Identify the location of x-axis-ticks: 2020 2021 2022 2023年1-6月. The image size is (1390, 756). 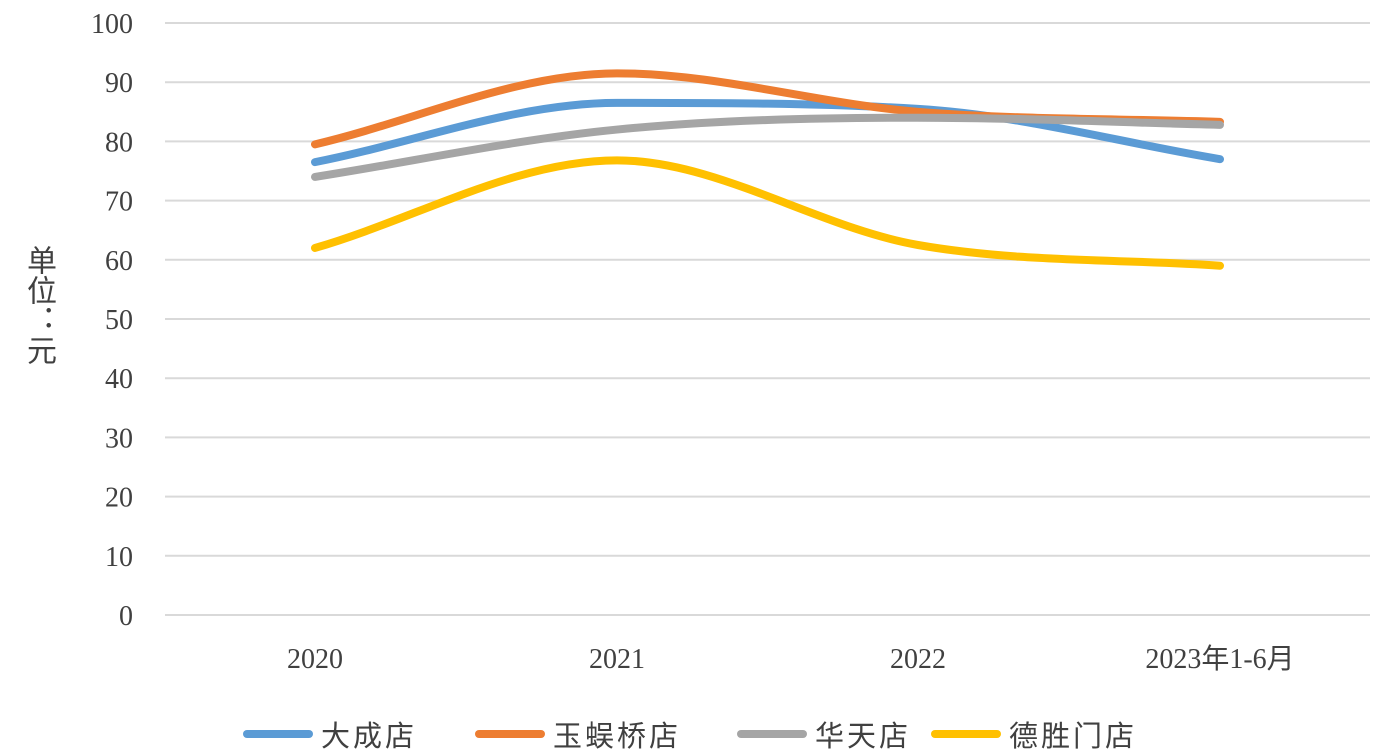
(791, 659).